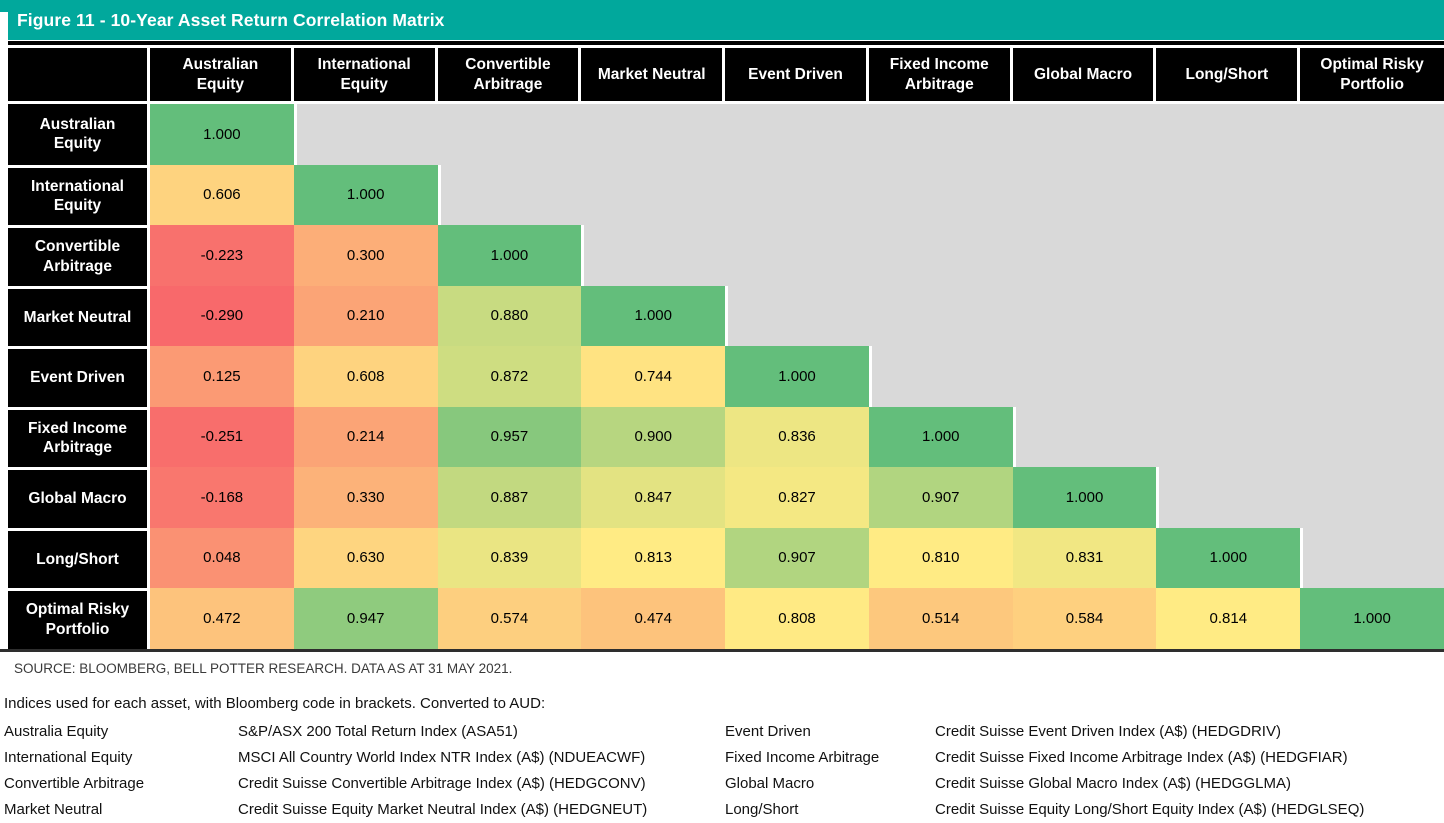 The height and width of the screenshot is (823, 1444). I want to click on corr-cell-convertible-arbitrage-x-convertible-arbitrage: 1.000, so click(509, 255).